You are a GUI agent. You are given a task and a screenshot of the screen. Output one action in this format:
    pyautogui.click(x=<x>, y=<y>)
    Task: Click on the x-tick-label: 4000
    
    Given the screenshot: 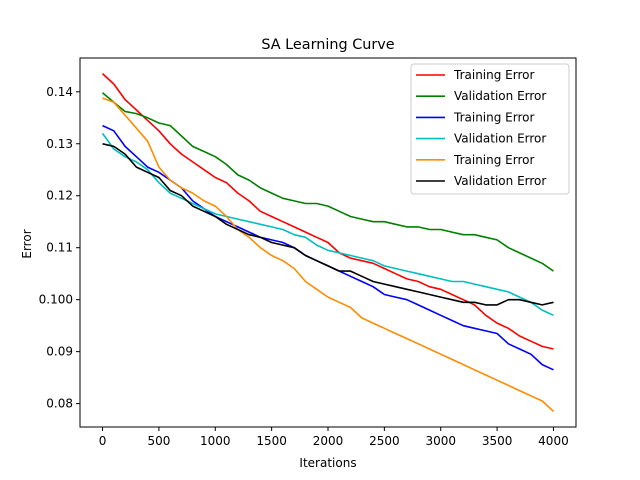 What is the action you would take?
    pyautogui.click(x=553, y=441)
    